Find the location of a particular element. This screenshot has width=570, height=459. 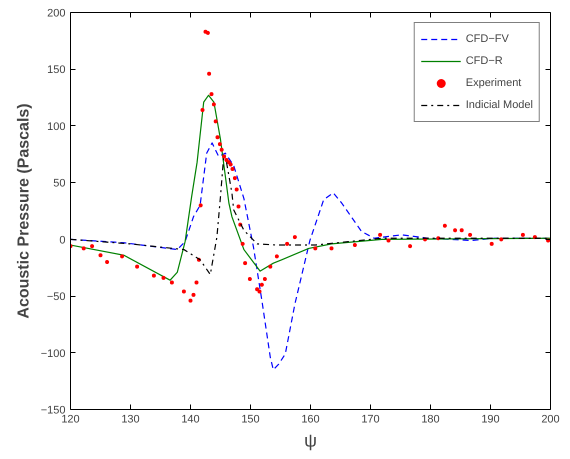

x-tick-label: 120 is located at coordinates (70, 420).